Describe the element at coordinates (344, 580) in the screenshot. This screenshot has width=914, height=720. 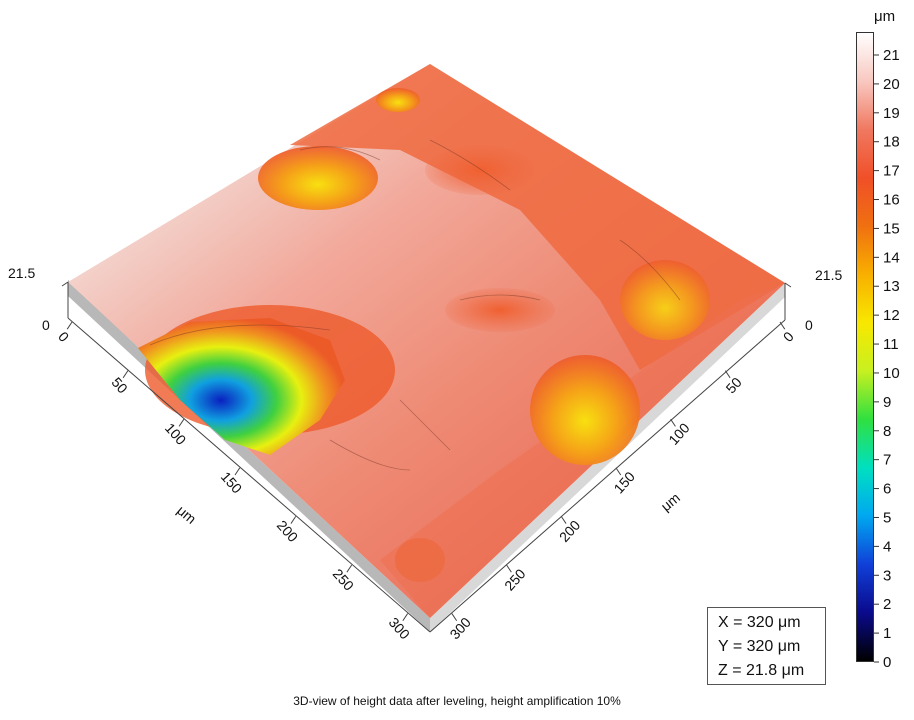
I see `leftAxis-tick-label: 250` at that location.